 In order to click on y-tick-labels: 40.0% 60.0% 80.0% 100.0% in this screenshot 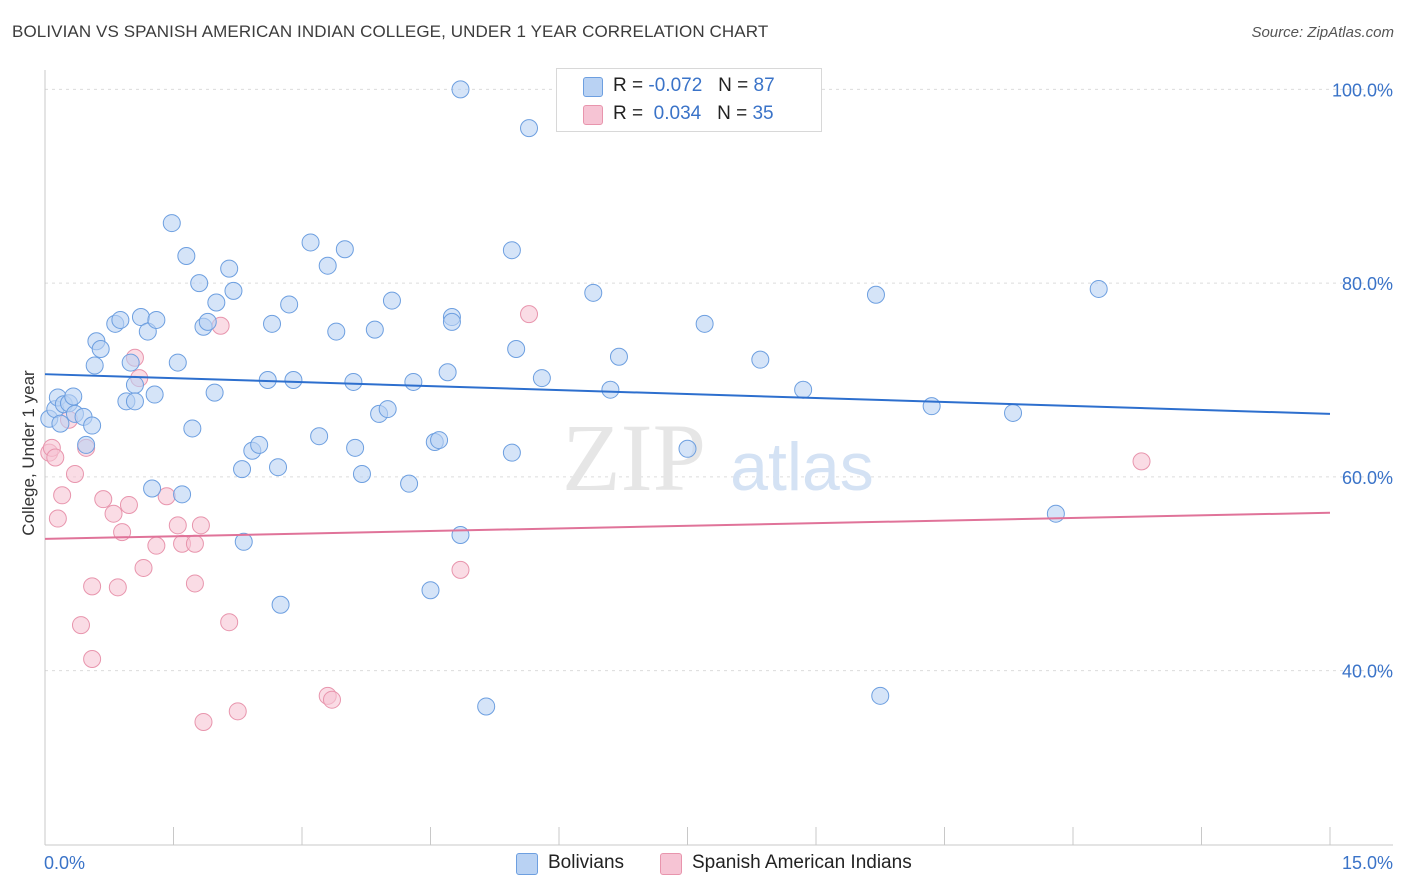, I will do `click(1362, 380)`.